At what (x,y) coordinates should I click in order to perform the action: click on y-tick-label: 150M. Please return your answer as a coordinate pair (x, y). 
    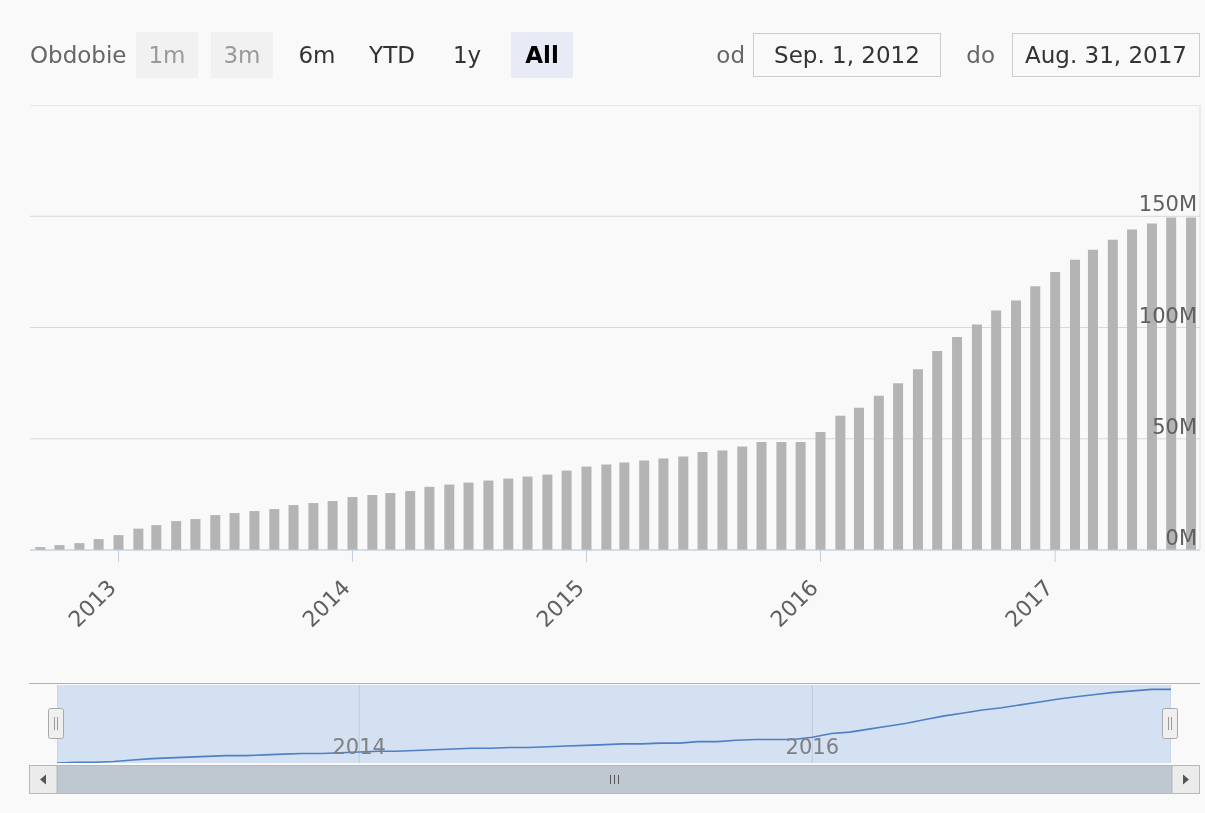
    Looking at the image, I should click on (1167, 204).